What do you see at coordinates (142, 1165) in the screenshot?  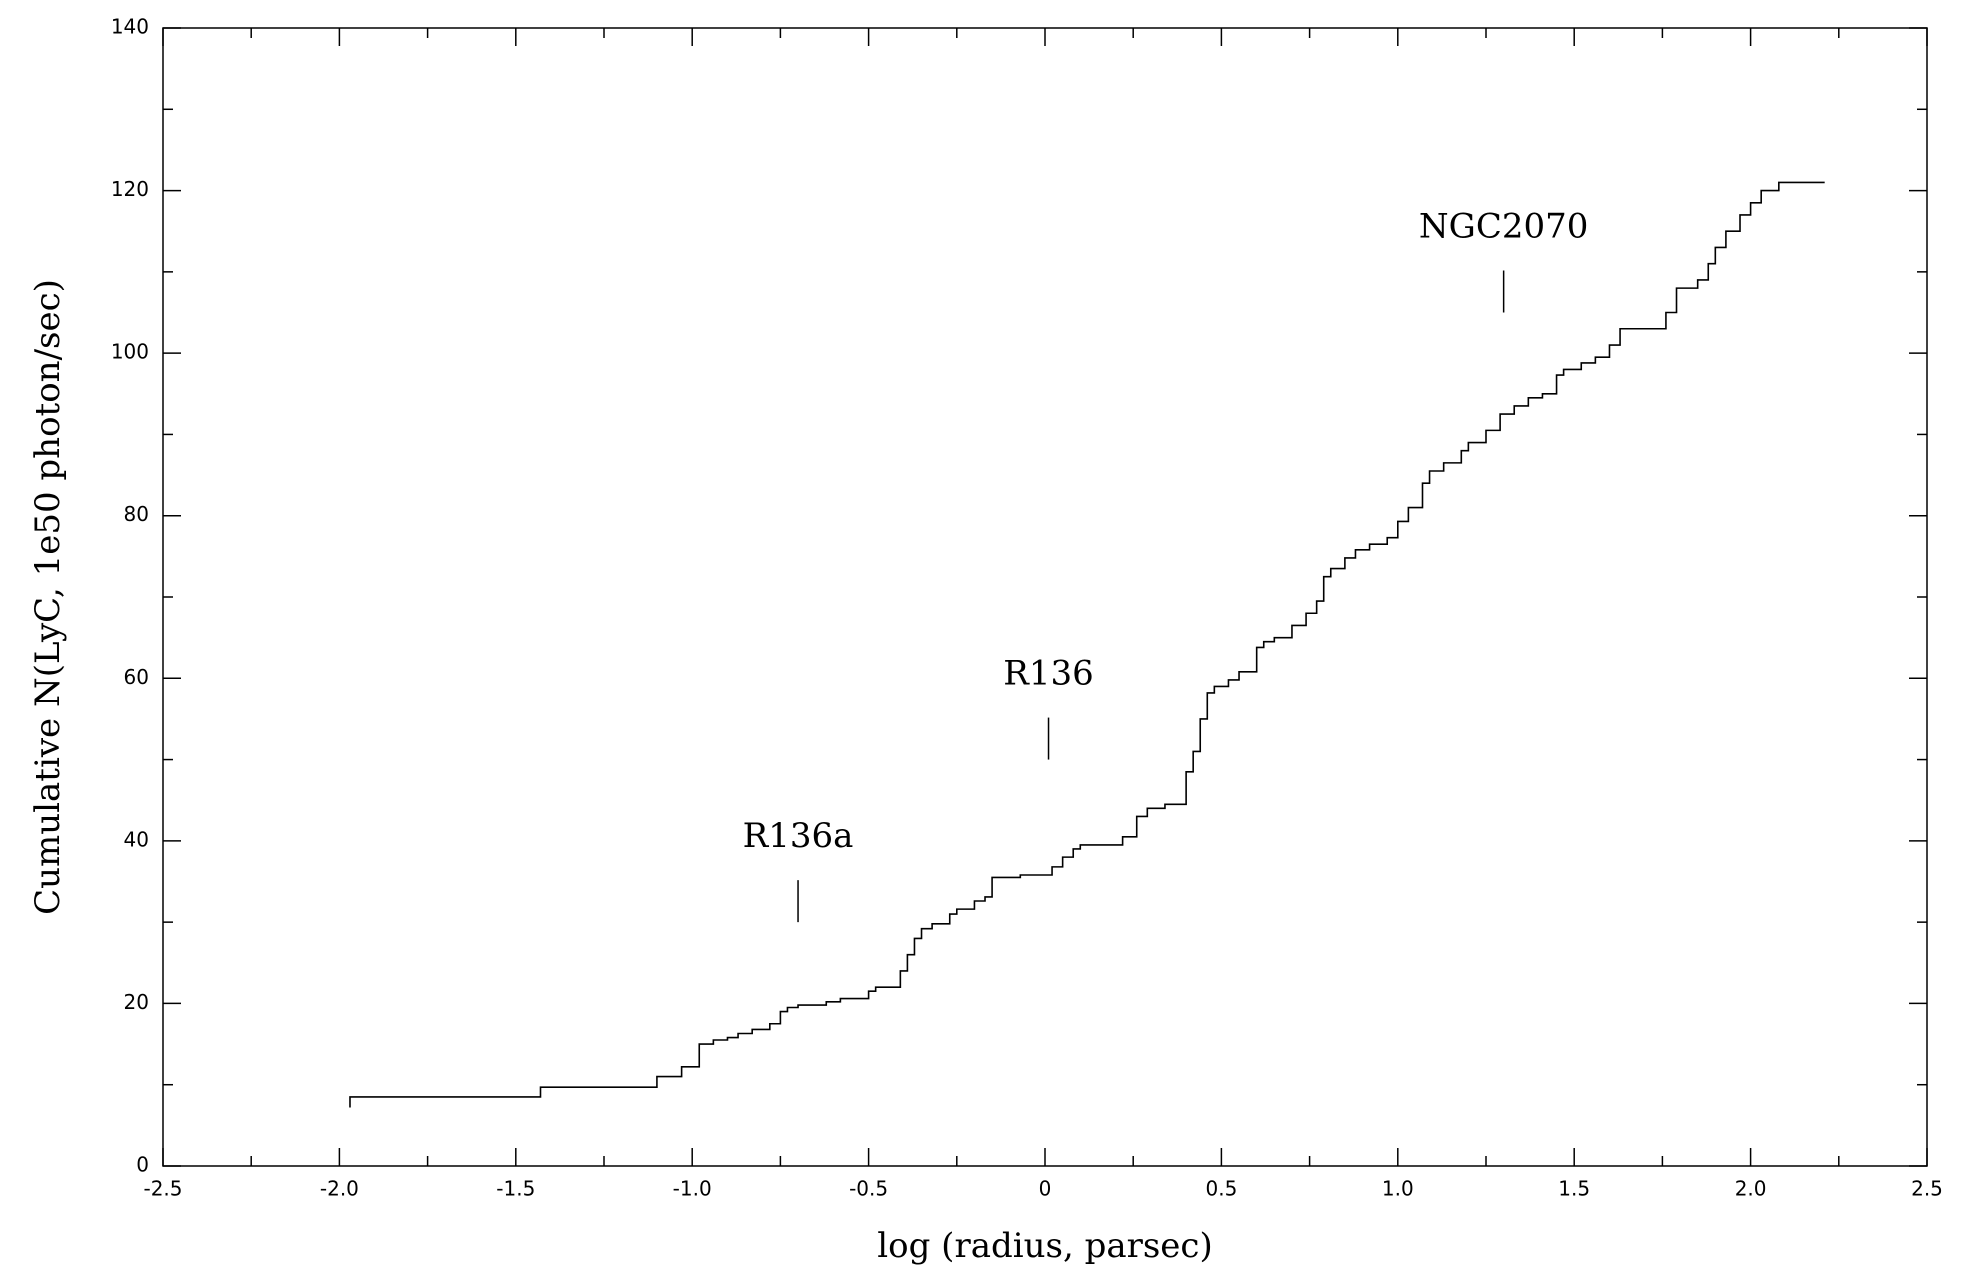 I see `y-tick-label: 0` at bounding box center [142, 1165].